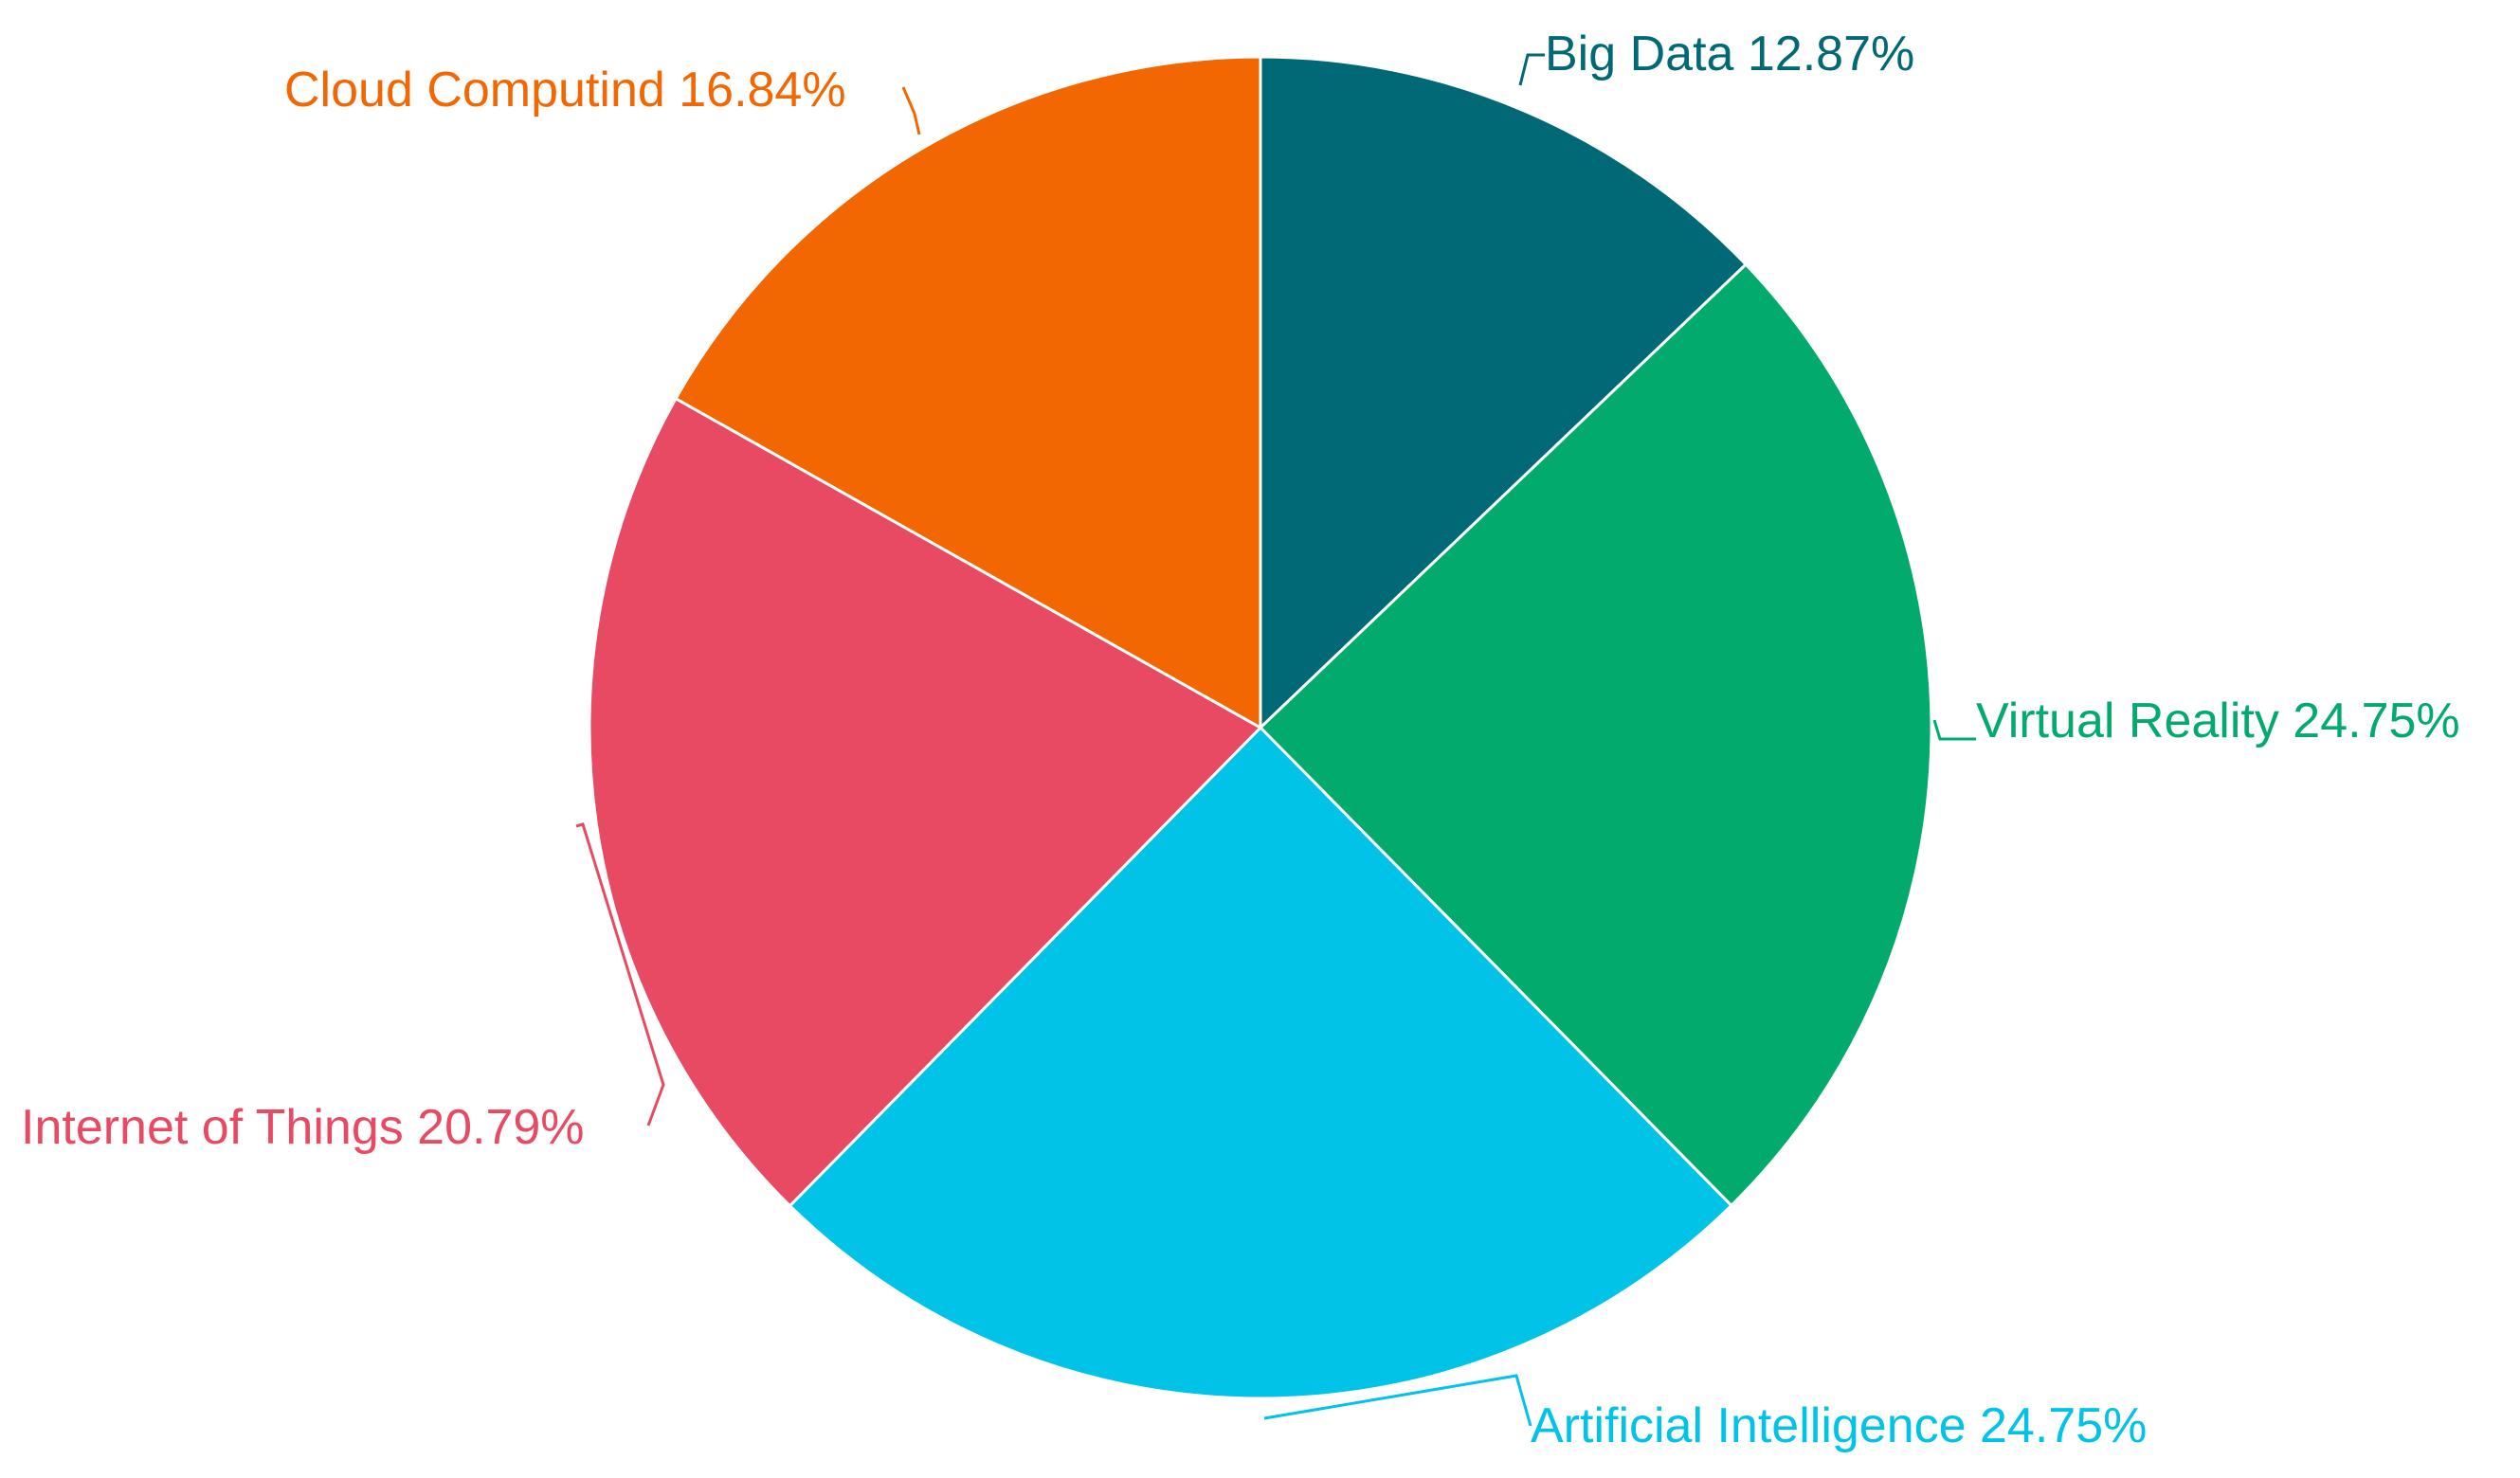 This screenshot has height=1478, width=2520. What do you see at coordinates (565, 90) in the screenshot?
I see `slice-label-cloud-computind: Cloud Computind 16.84%` at bounding box center [565, 90].